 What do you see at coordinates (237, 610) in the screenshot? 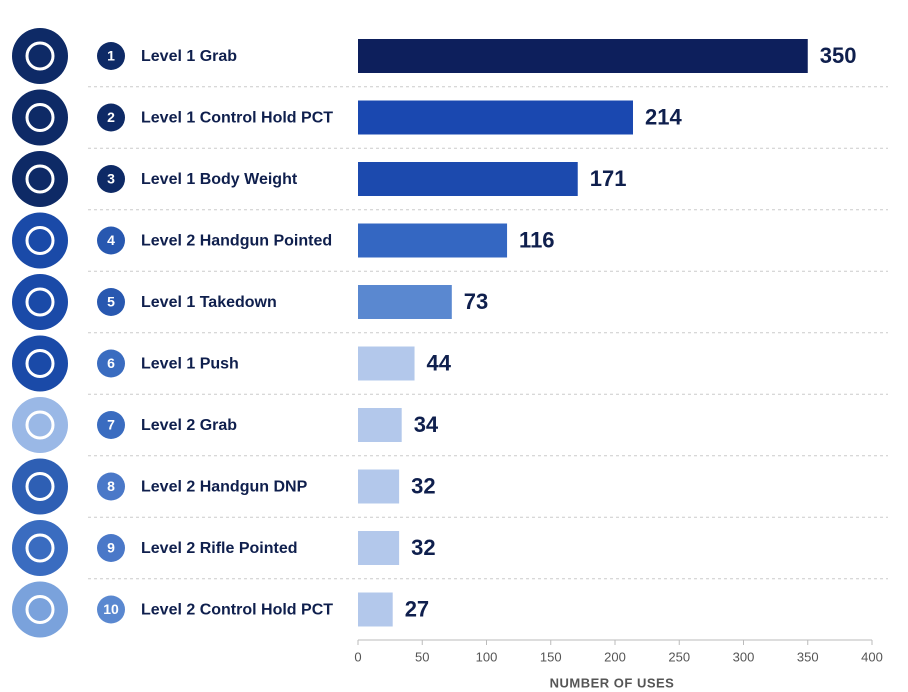
I see `category-label: Level 2 Control Hold PCT` at bounding box center [237, 610].